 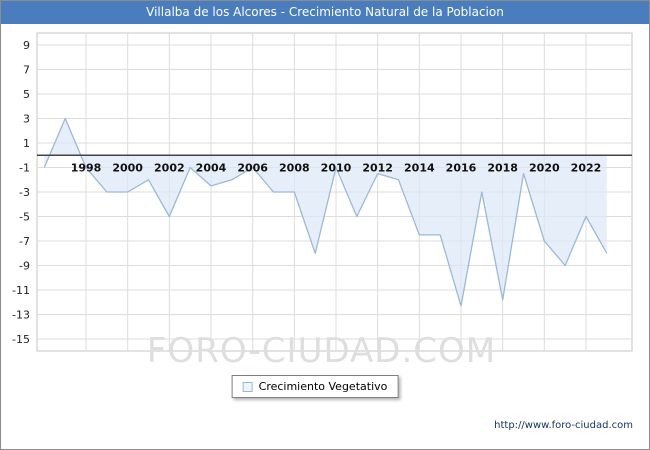 I want to click on legend-box: Crecimiento Vegetativo, so click(x=315, y=386).